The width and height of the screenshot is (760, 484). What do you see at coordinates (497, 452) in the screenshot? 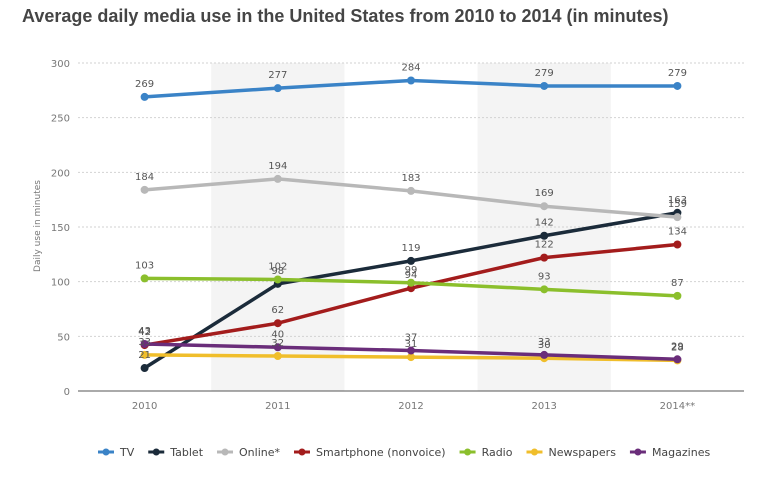
I see `legend-label: Radio` at bounding box center [497, 452].